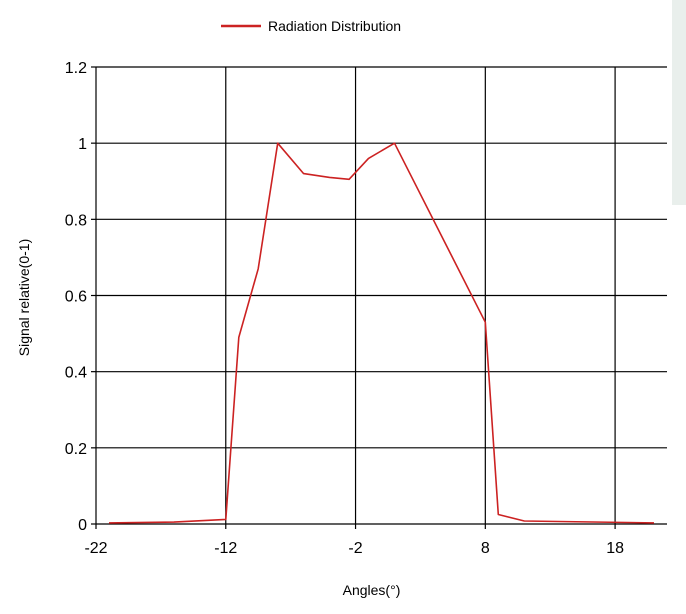  I want to click on y-tick-label: 0.8, so click(76, 220).